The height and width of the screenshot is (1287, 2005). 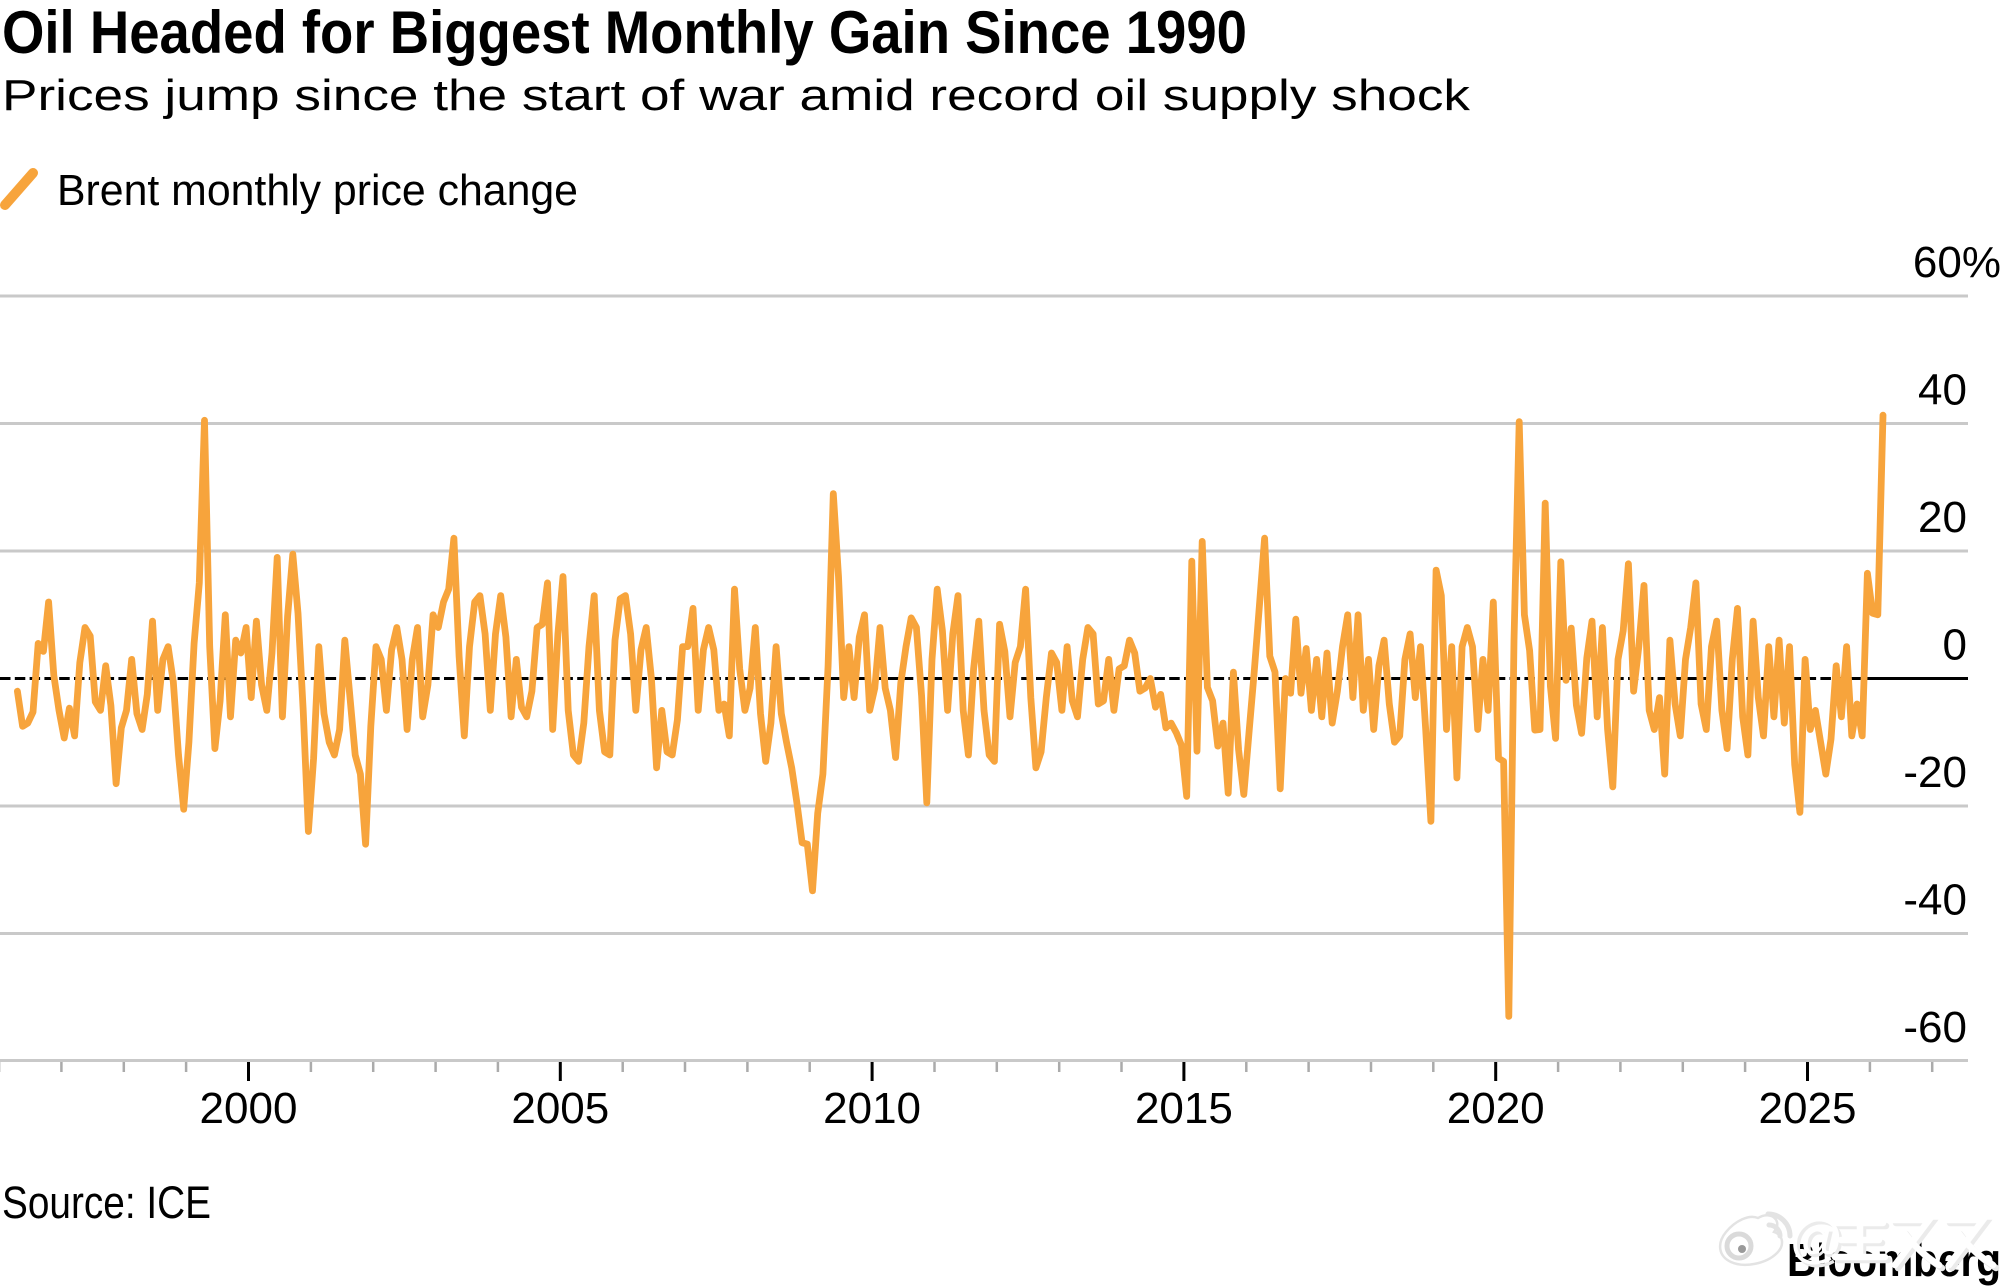 I want to click on svg-text: 2010, so click(x=872, y=1108).